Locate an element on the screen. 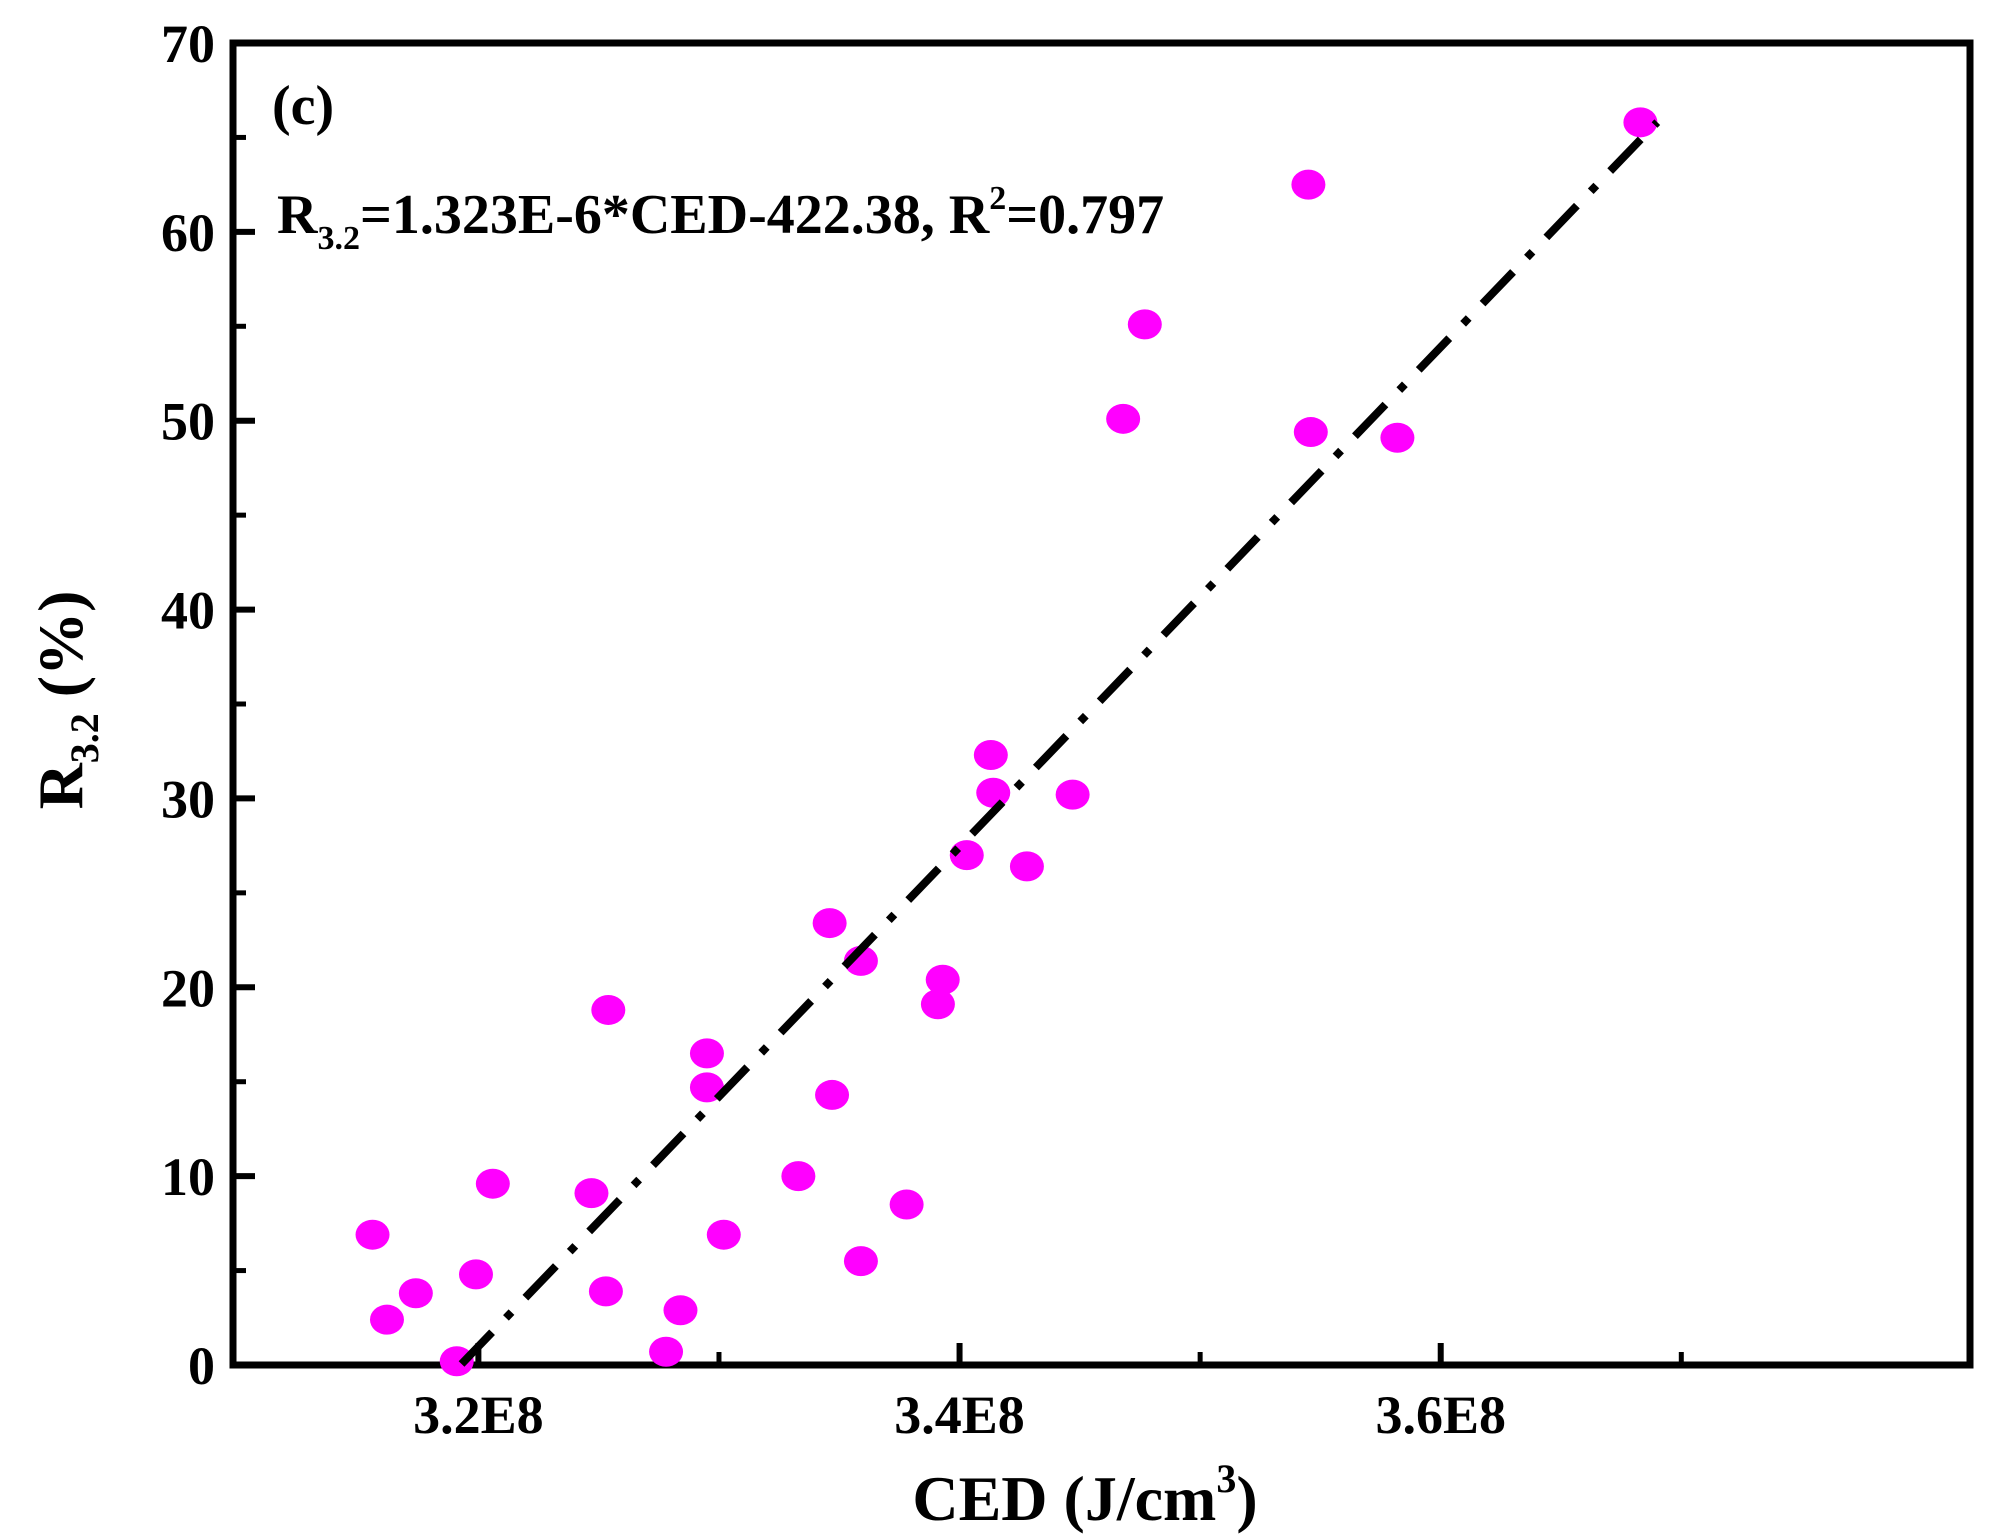  y-tick-label: 40 is located at coordinates (188, 611).